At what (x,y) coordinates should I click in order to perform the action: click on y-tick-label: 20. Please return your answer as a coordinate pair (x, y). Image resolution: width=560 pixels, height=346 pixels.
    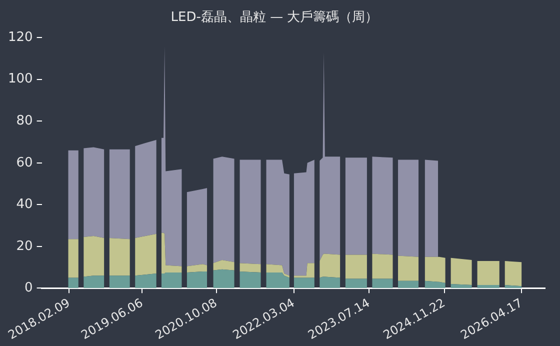
    Looking at the image, I should click on (24, 246).